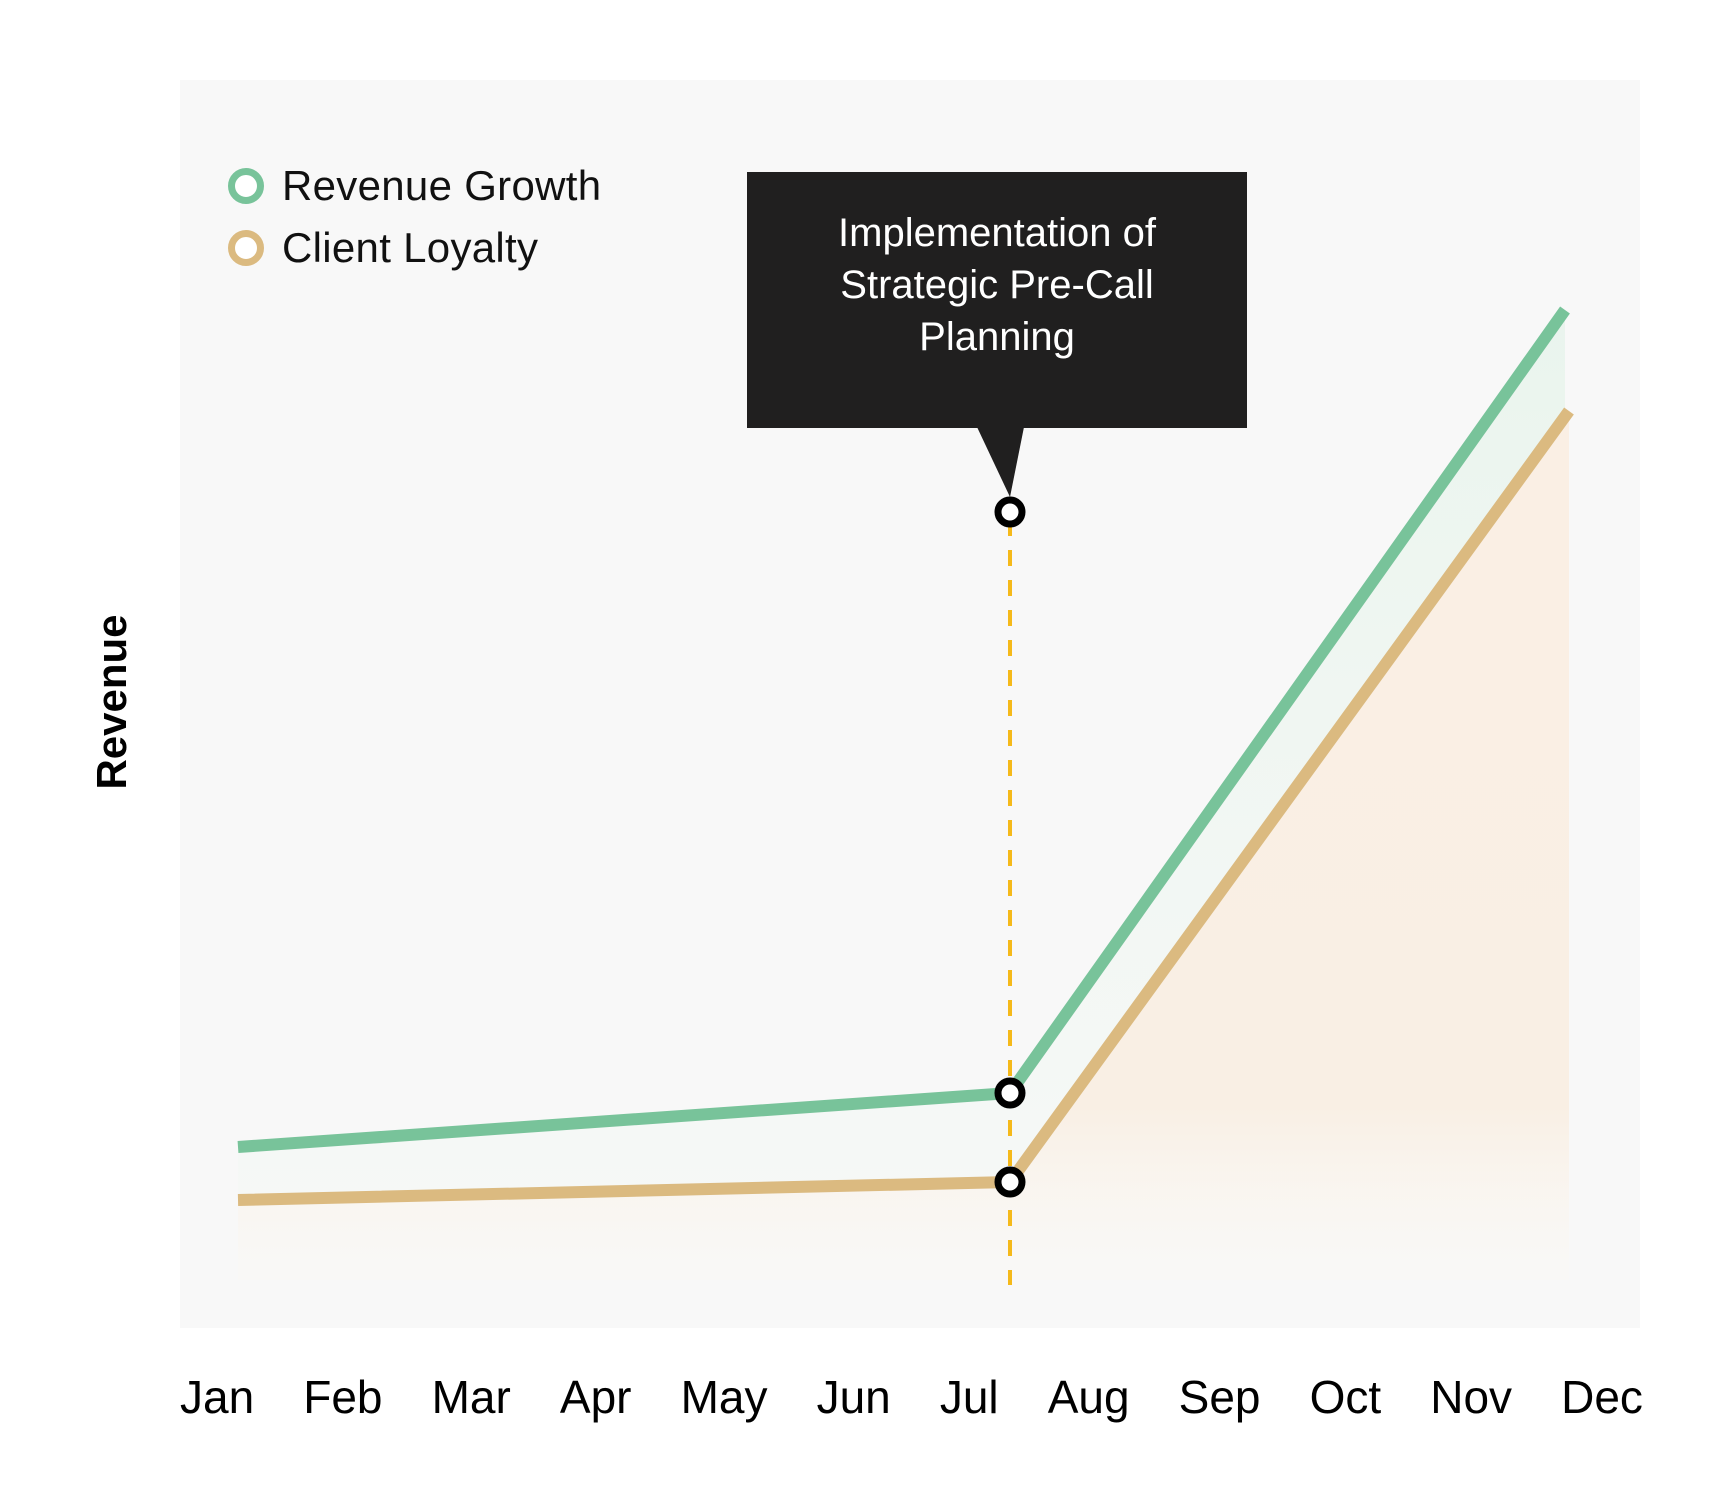  Describe the element at coordinates (969, 1397) in the screenshot. I see `x-tick: Jul` at that location.